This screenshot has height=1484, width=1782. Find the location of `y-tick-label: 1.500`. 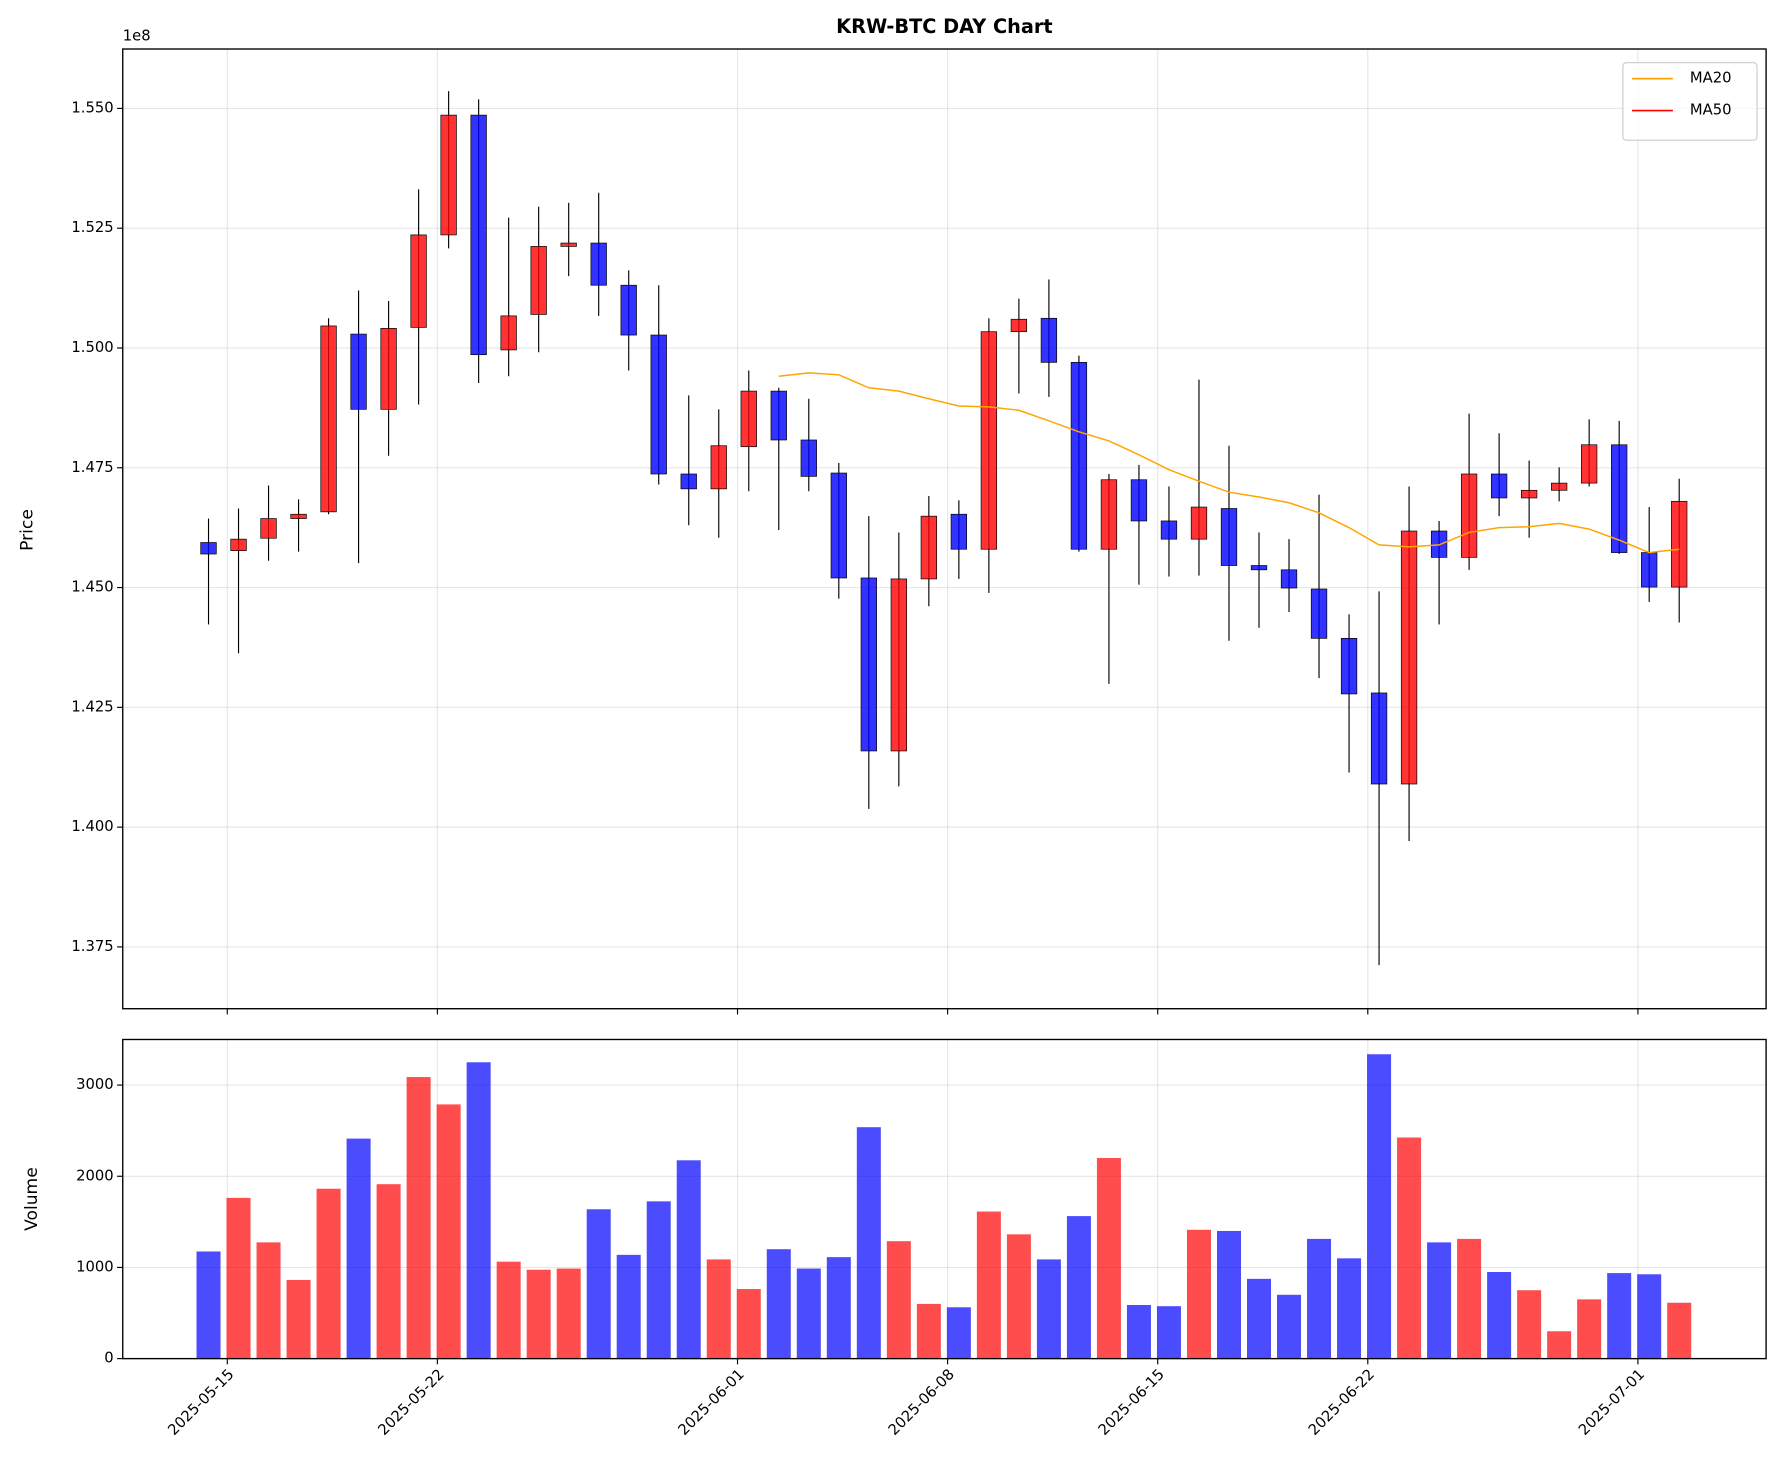

y-tick-label: 1.500 is located at coordinates (92, 347).